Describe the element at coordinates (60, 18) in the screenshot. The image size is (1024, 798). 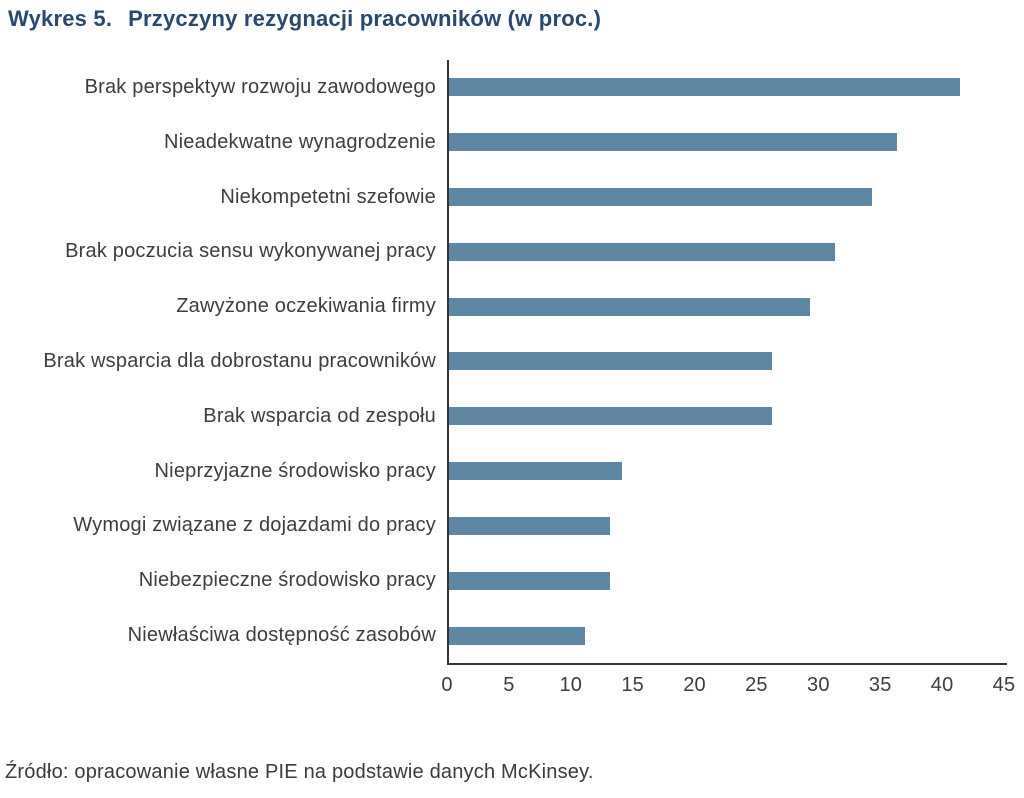
I see `chart-title-prefix: Wykres 5.` at that location.